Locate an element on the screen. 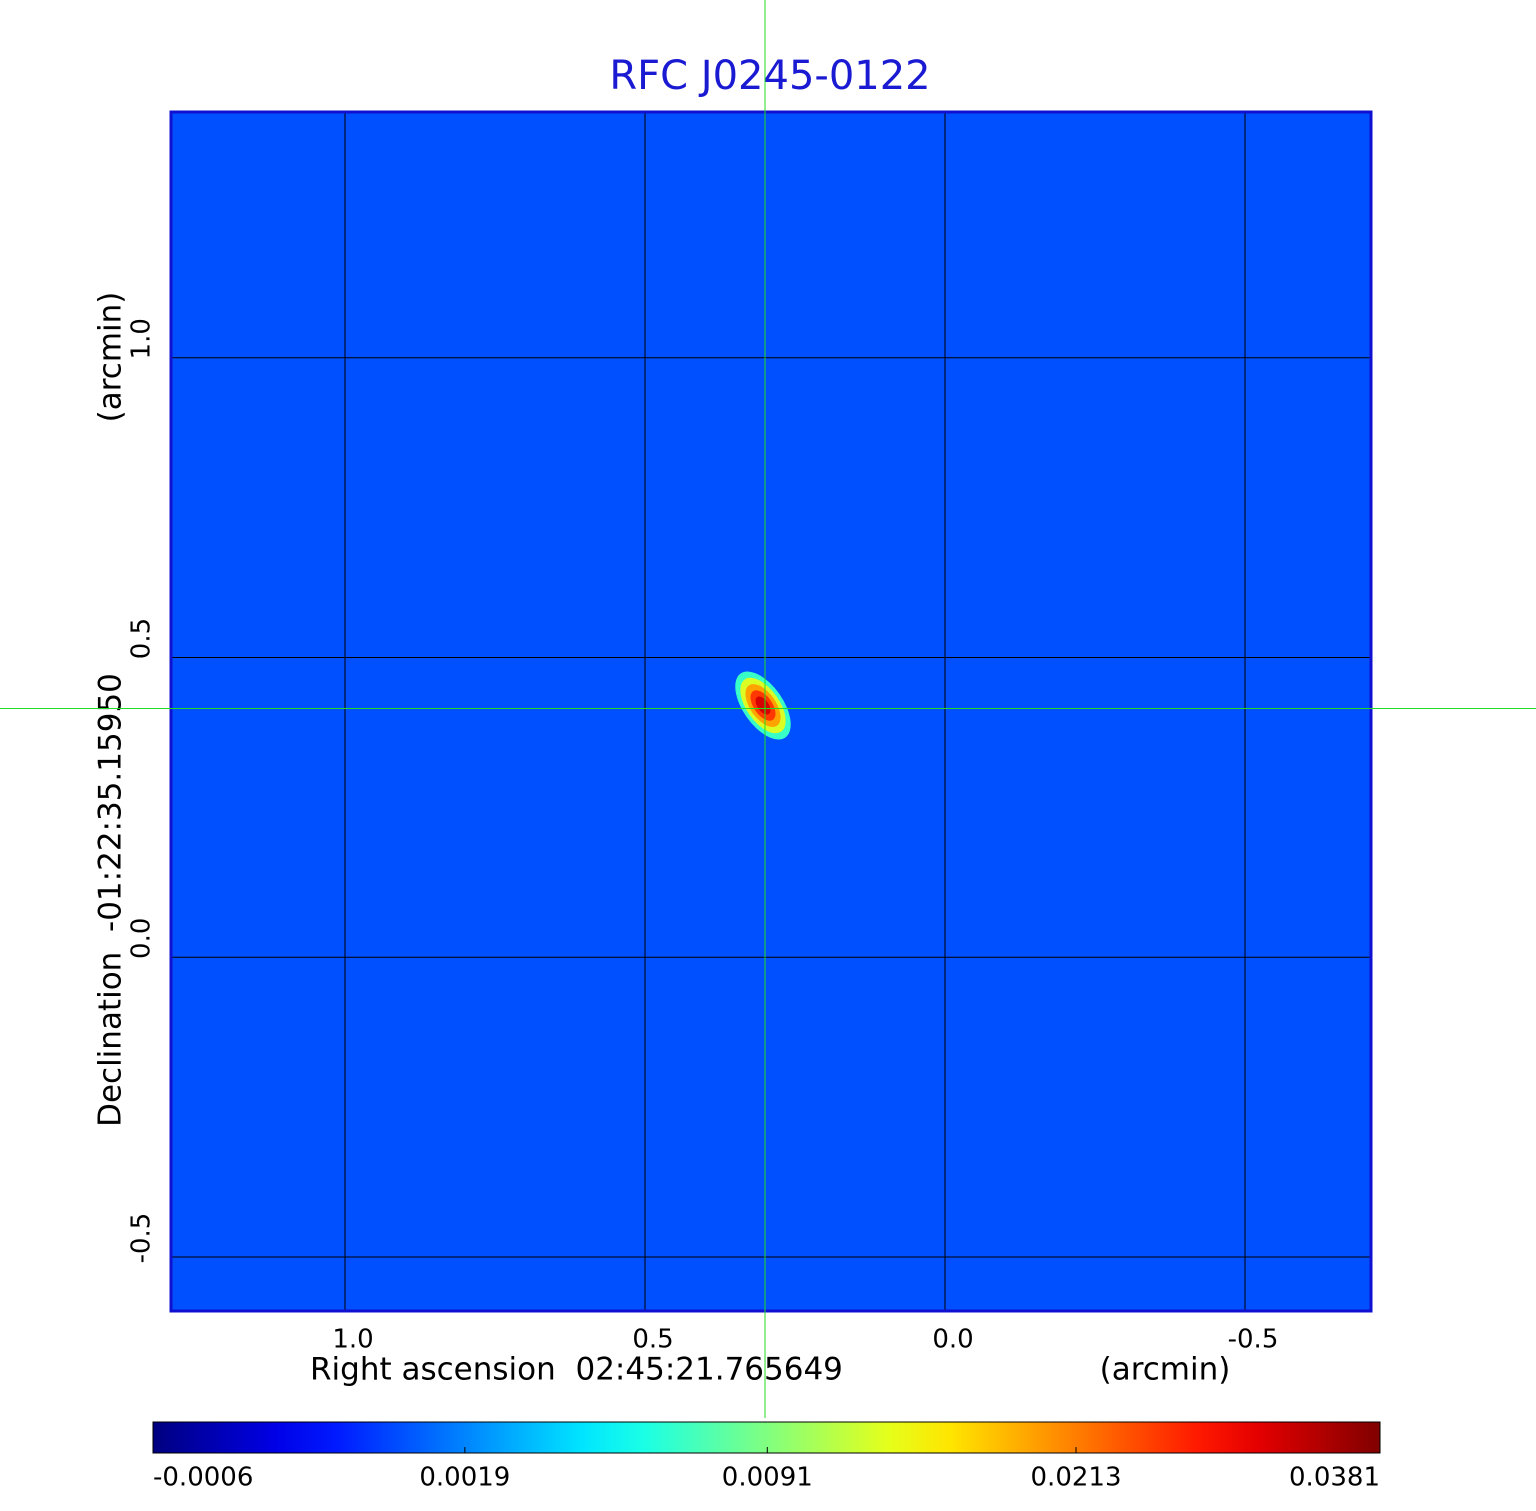  x-tick-label: -0.5 is located at coordinates (1253, 1340).